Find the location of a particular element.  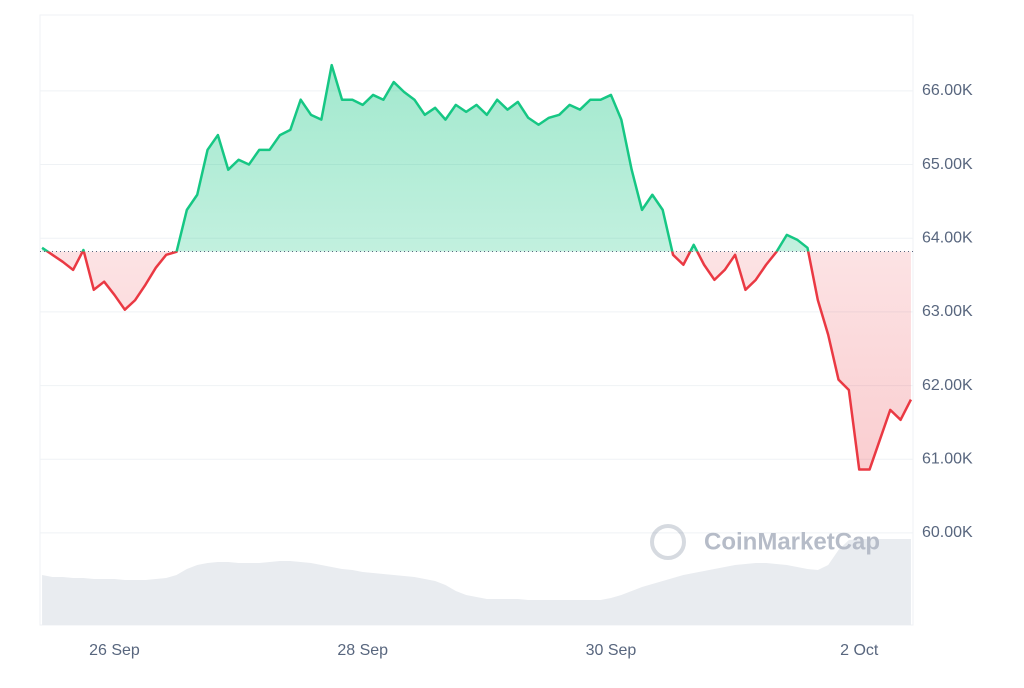

y-tick-label: 60.00K is located at coordinates (947, 532).